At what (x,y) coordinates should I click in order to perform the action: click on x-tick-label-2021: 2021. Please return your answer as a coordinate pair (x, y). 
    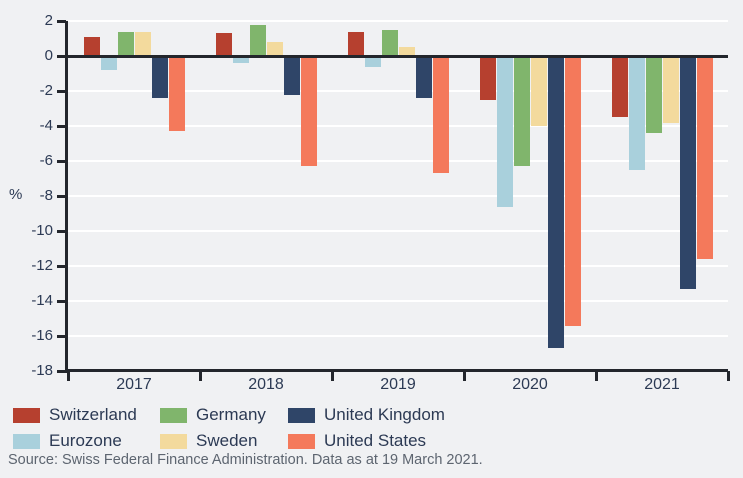
    Looking at the image, I should click on (662, 384).